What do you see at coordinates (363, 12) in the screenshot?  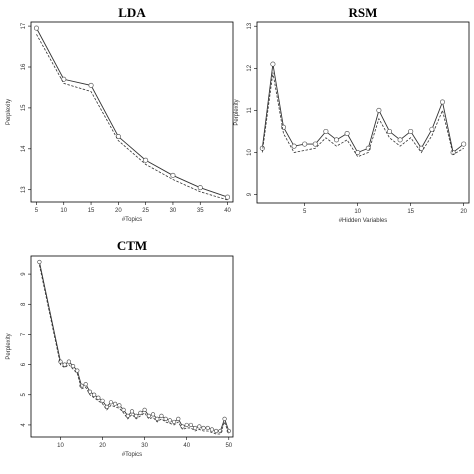 I see `chart-title: RSM` at bounding box center [363, 12].